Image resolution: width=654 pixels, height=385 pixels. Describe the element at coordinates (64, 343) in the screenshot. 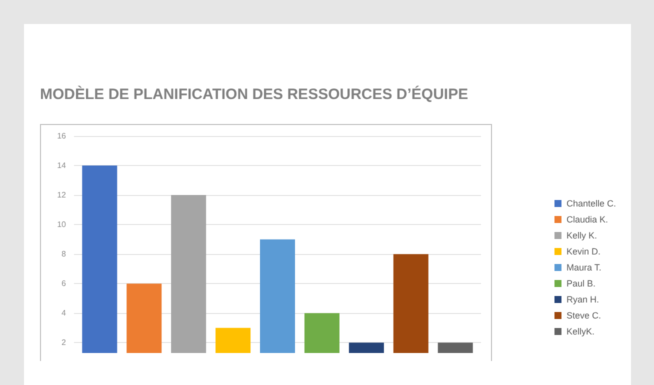

I see `y-tick-label: 2` at that location.